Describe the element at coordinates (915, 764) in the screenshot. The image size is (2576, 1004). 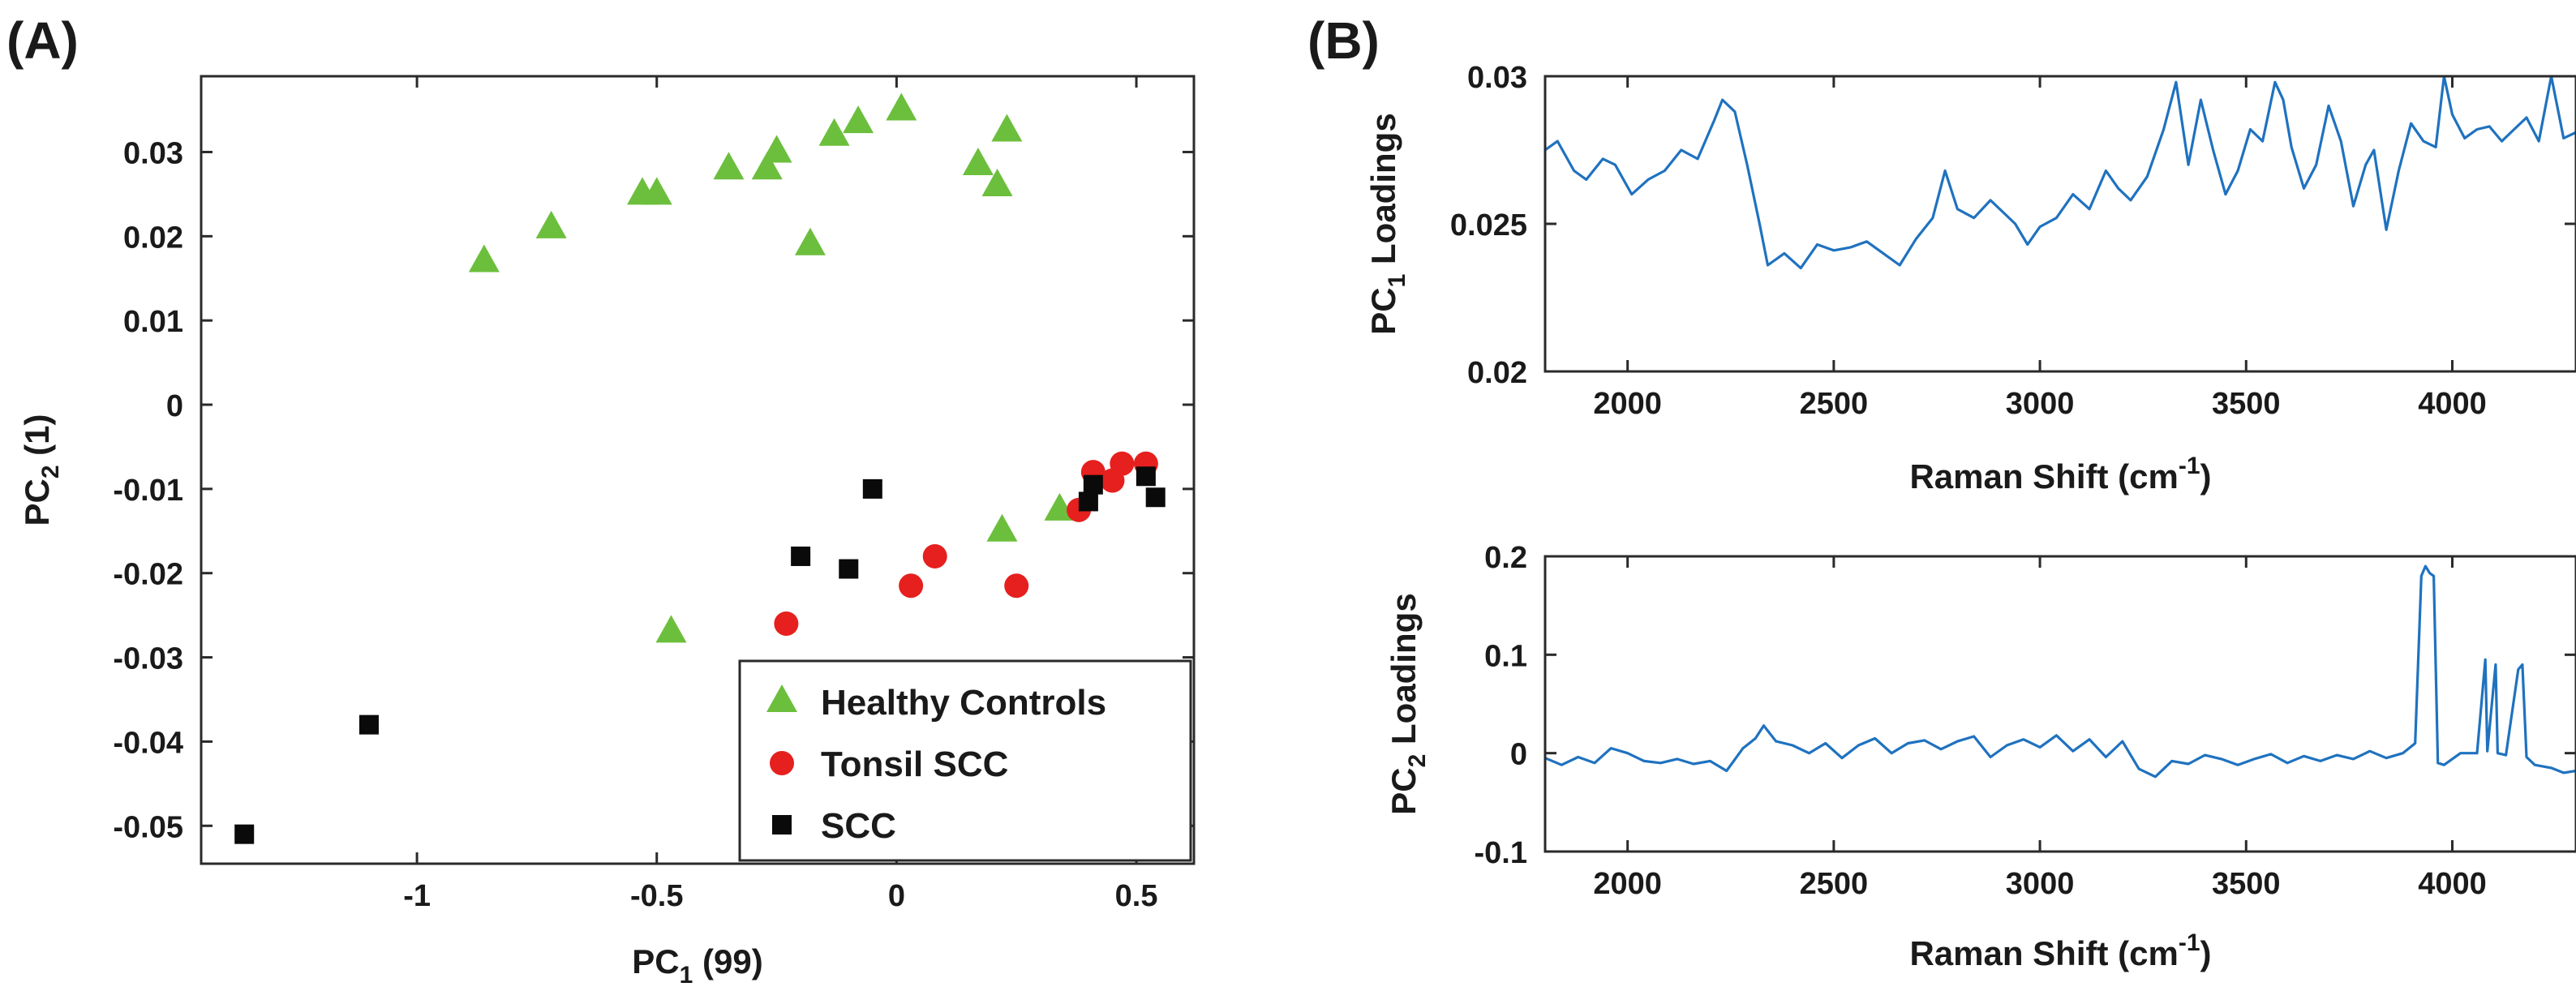
I see `legend-label-tonsil-scc: Tonsil SCC` at that location.